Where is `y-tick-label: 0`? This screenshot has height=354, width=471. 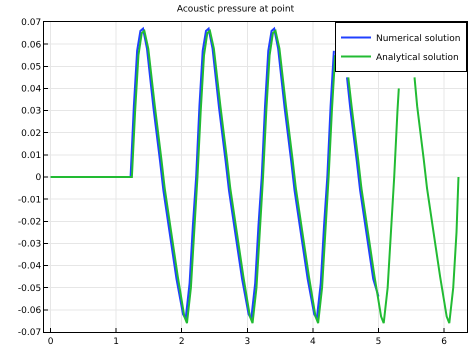
y-tick-label: 0 is located at coordinates (38, 178).